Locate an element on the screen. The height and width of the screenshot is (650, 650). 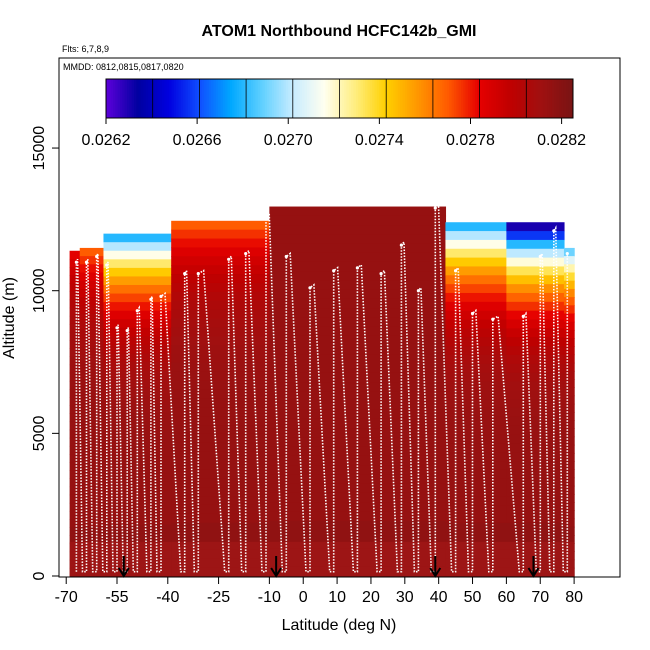
colorbar-ticks: 0.0262 0.0266 0.0270 0.0274 0.0278 0.0282 is located at coordinates (334, 133).